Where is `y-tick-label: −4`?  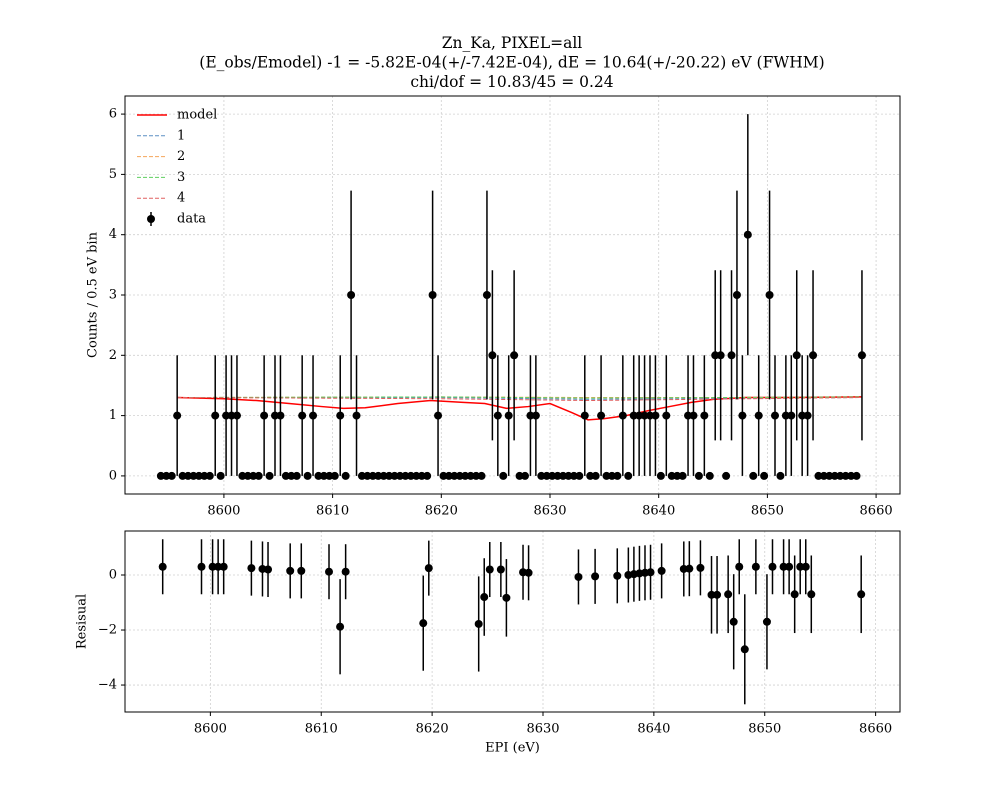
y-tick-label: −4 is located at coordinates (107, 685).